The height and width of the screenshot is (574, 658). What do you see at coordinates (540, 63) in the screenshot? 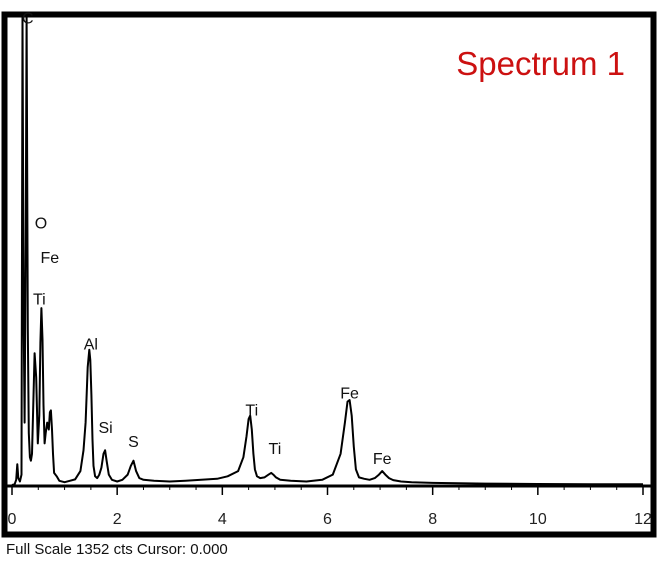
I see `chart-title: Spectrum 1` at bounding box center [540, 63].